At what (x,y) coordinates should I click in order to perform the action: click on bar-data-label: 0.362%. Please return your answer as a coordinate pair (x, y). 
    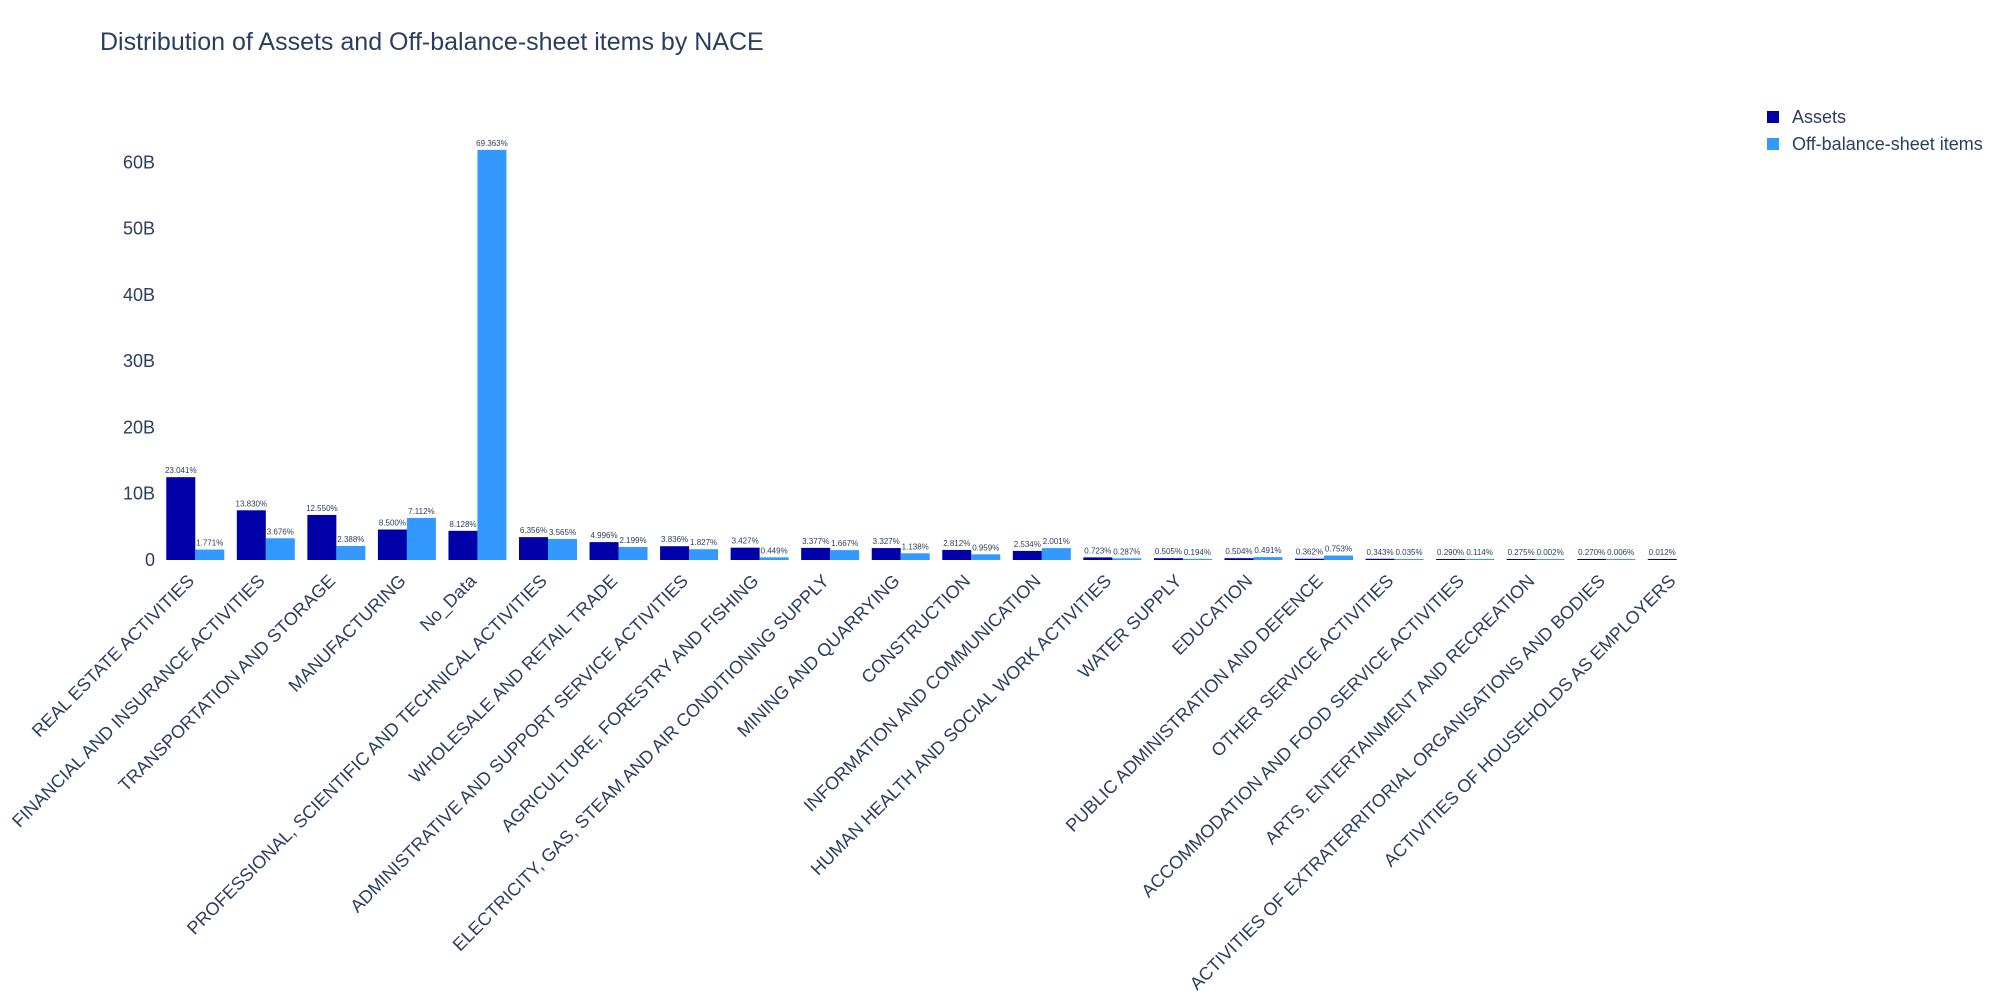
    Looking at the image, I should click on (1309, 552).